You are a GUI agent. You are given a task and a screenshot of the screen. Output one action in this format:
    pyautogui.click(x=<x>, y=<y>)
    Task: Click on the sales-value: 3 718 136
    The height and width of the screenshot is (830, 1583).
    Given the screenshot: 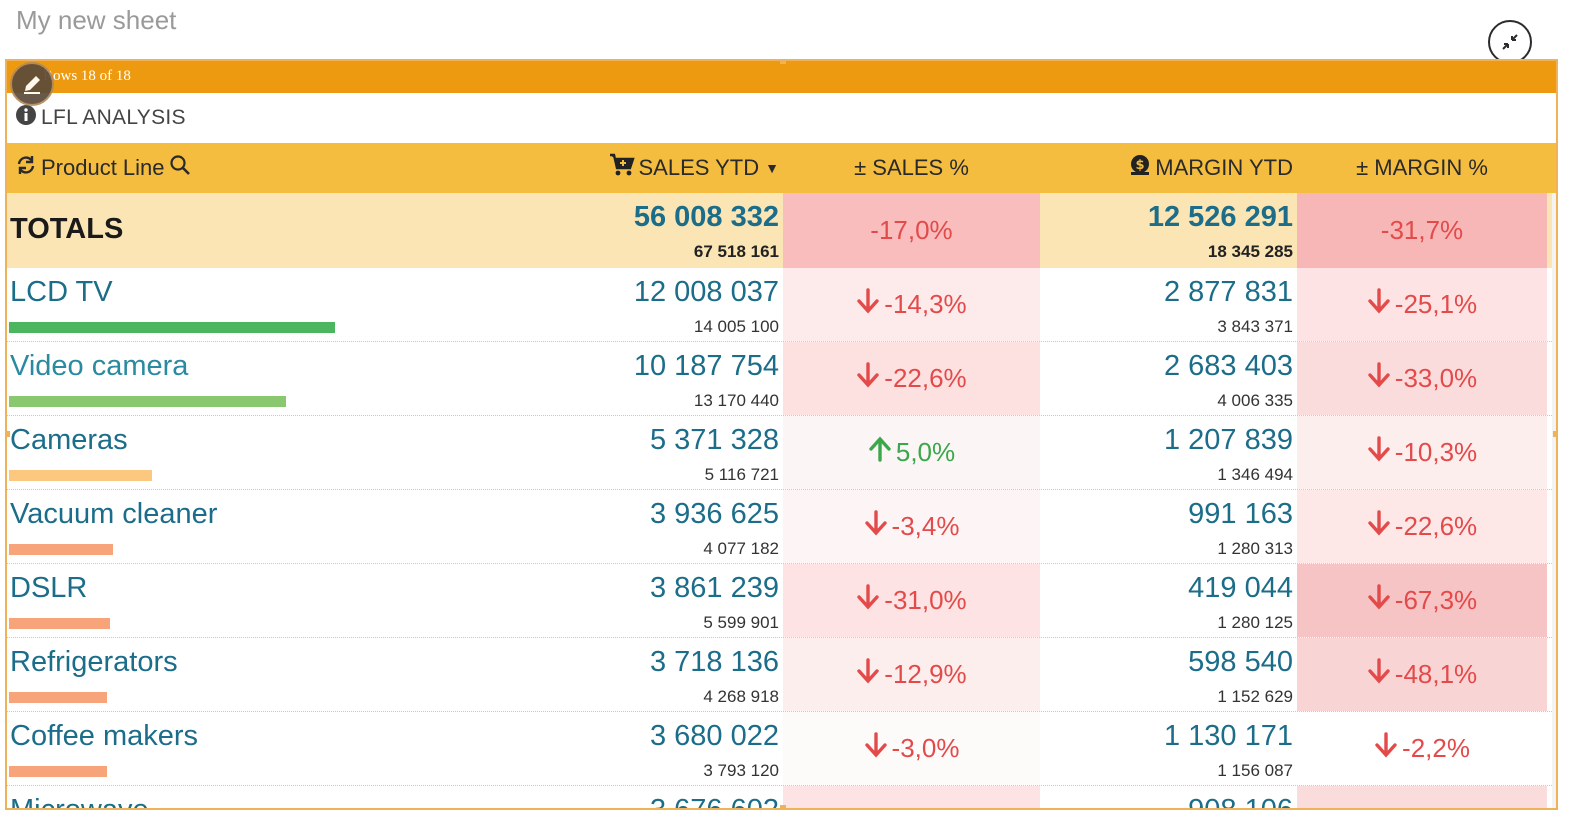 What is the action you would take?
    pyautogui.click(x=714, y=662)
    